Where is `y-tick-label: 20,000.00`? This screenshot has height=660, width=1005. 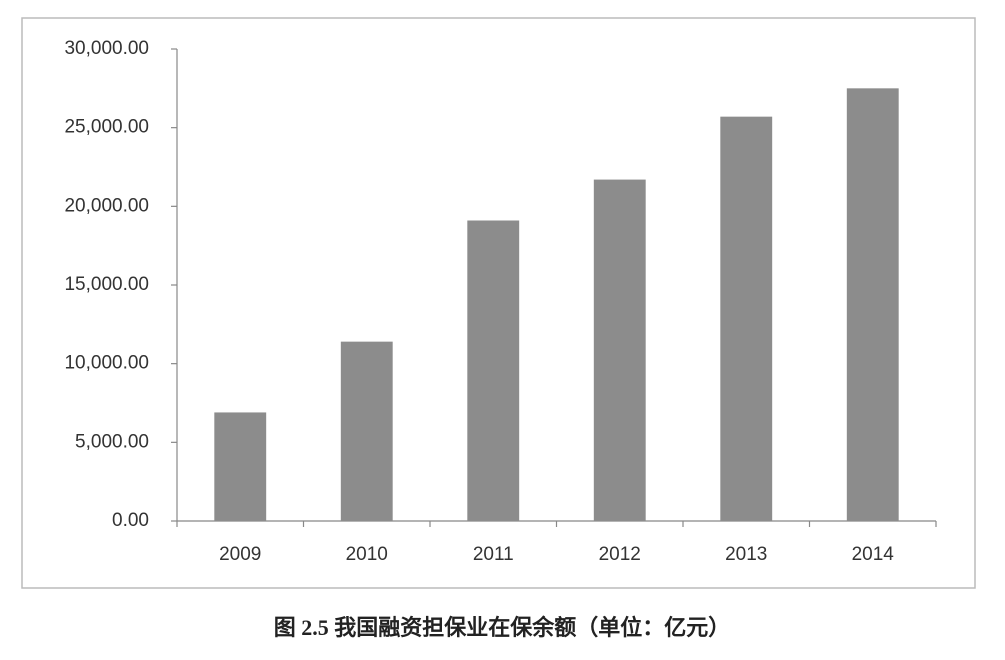
y-tick-label: 20,000.00 is located at coordinates (106, 205).